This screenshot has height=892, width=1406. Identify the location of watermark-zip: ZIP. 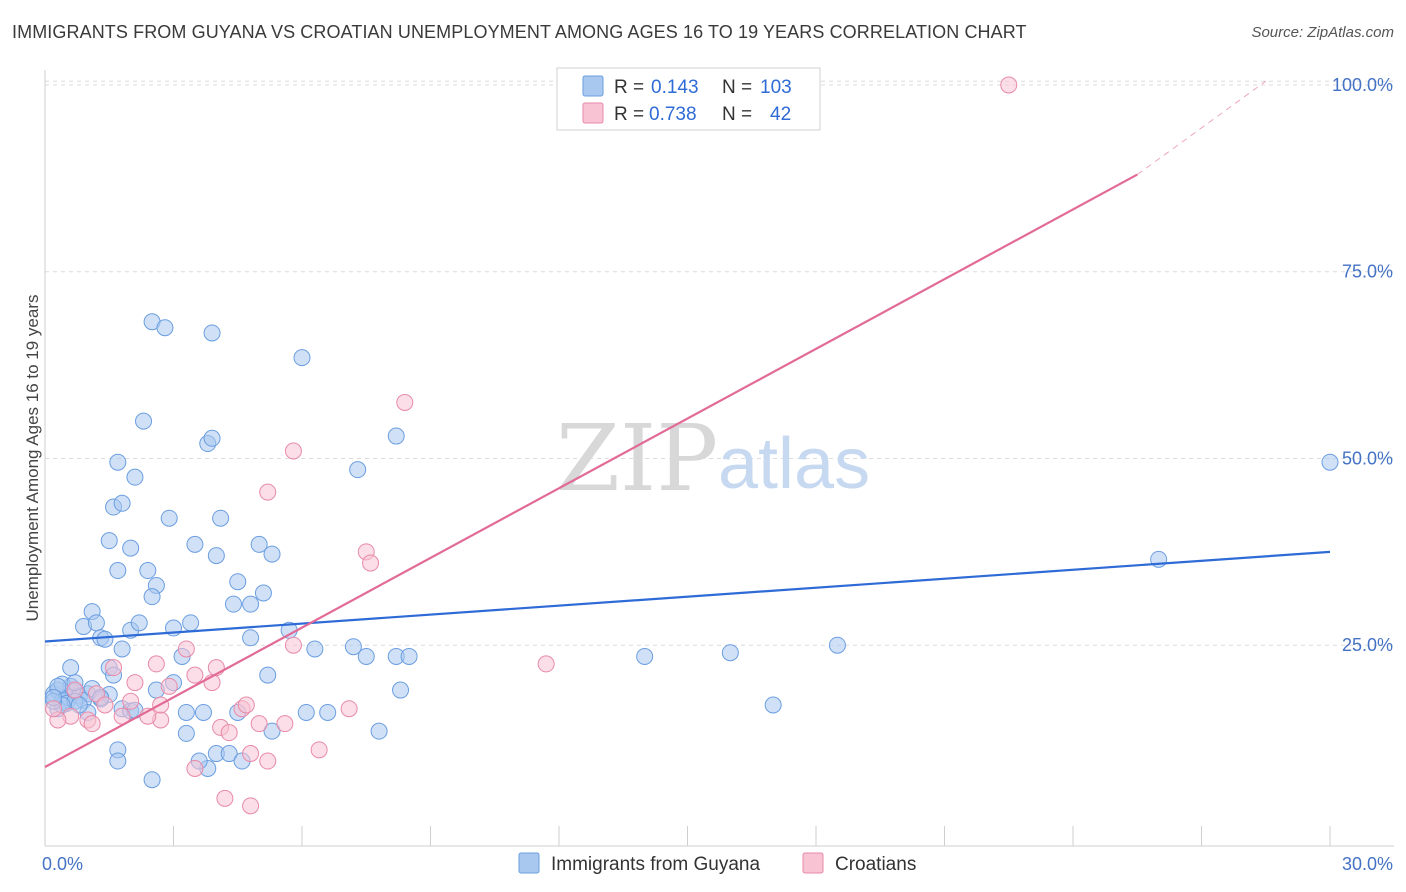
(637, 458).